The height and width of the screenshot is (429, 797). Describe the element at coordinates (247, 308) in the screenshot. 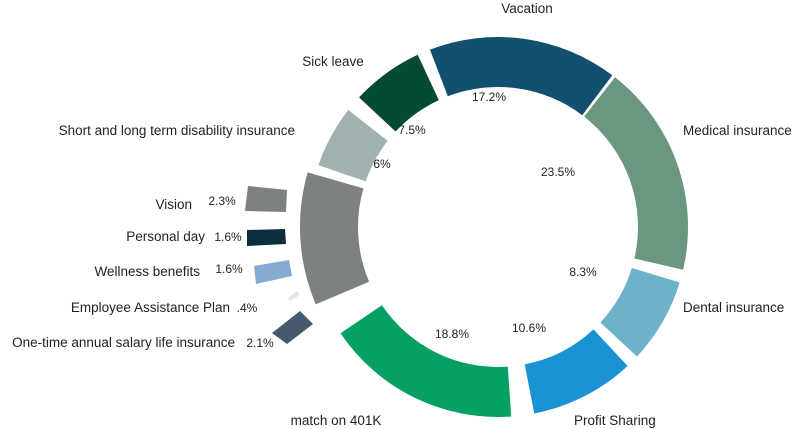

I see `value-employee-assistance-plan: .4%` at that location.